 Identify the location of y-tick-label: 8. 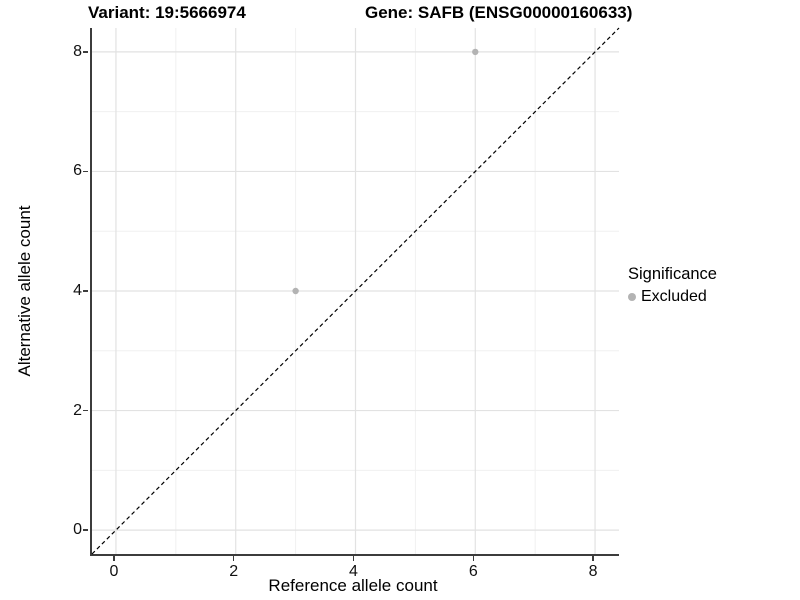
(77, 51).